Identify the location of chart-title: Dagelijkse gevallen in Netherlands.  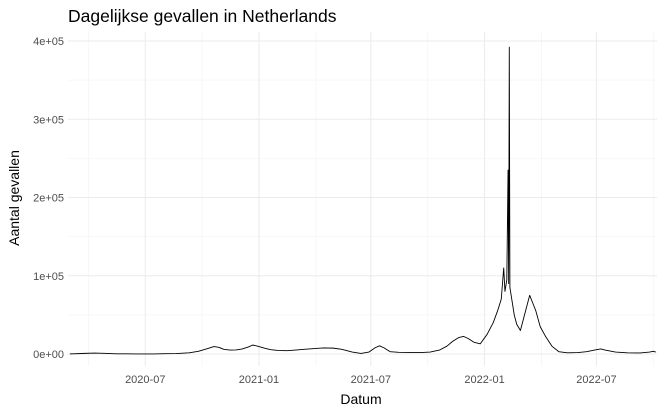
(202, 16).